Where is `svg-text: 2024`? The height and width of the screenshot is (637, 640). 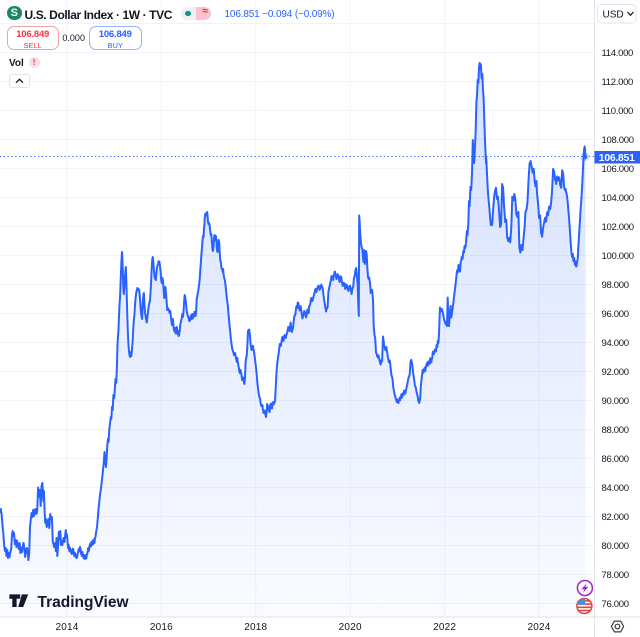 svg-text: 2024 is located at coordinates (538, 627).